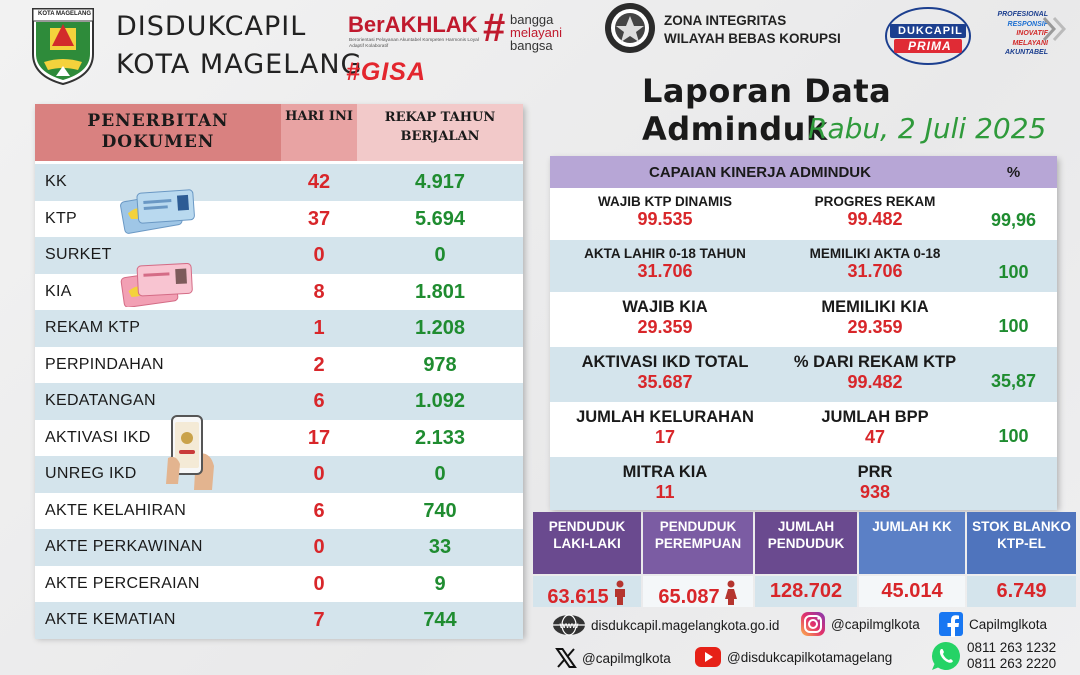  What do you see at coordinates (806, 543) in the screenshot?
I see `summary-label: JUMLAH PENDUDUK` at bounding box center [806, 543].